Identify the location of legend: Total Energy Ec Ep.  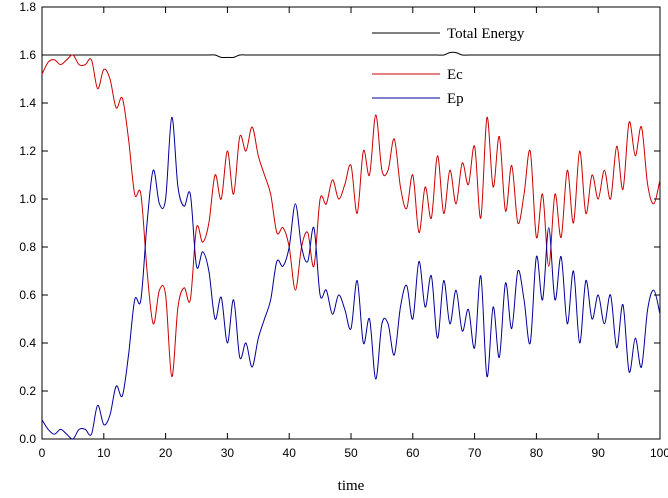
(448, 66).